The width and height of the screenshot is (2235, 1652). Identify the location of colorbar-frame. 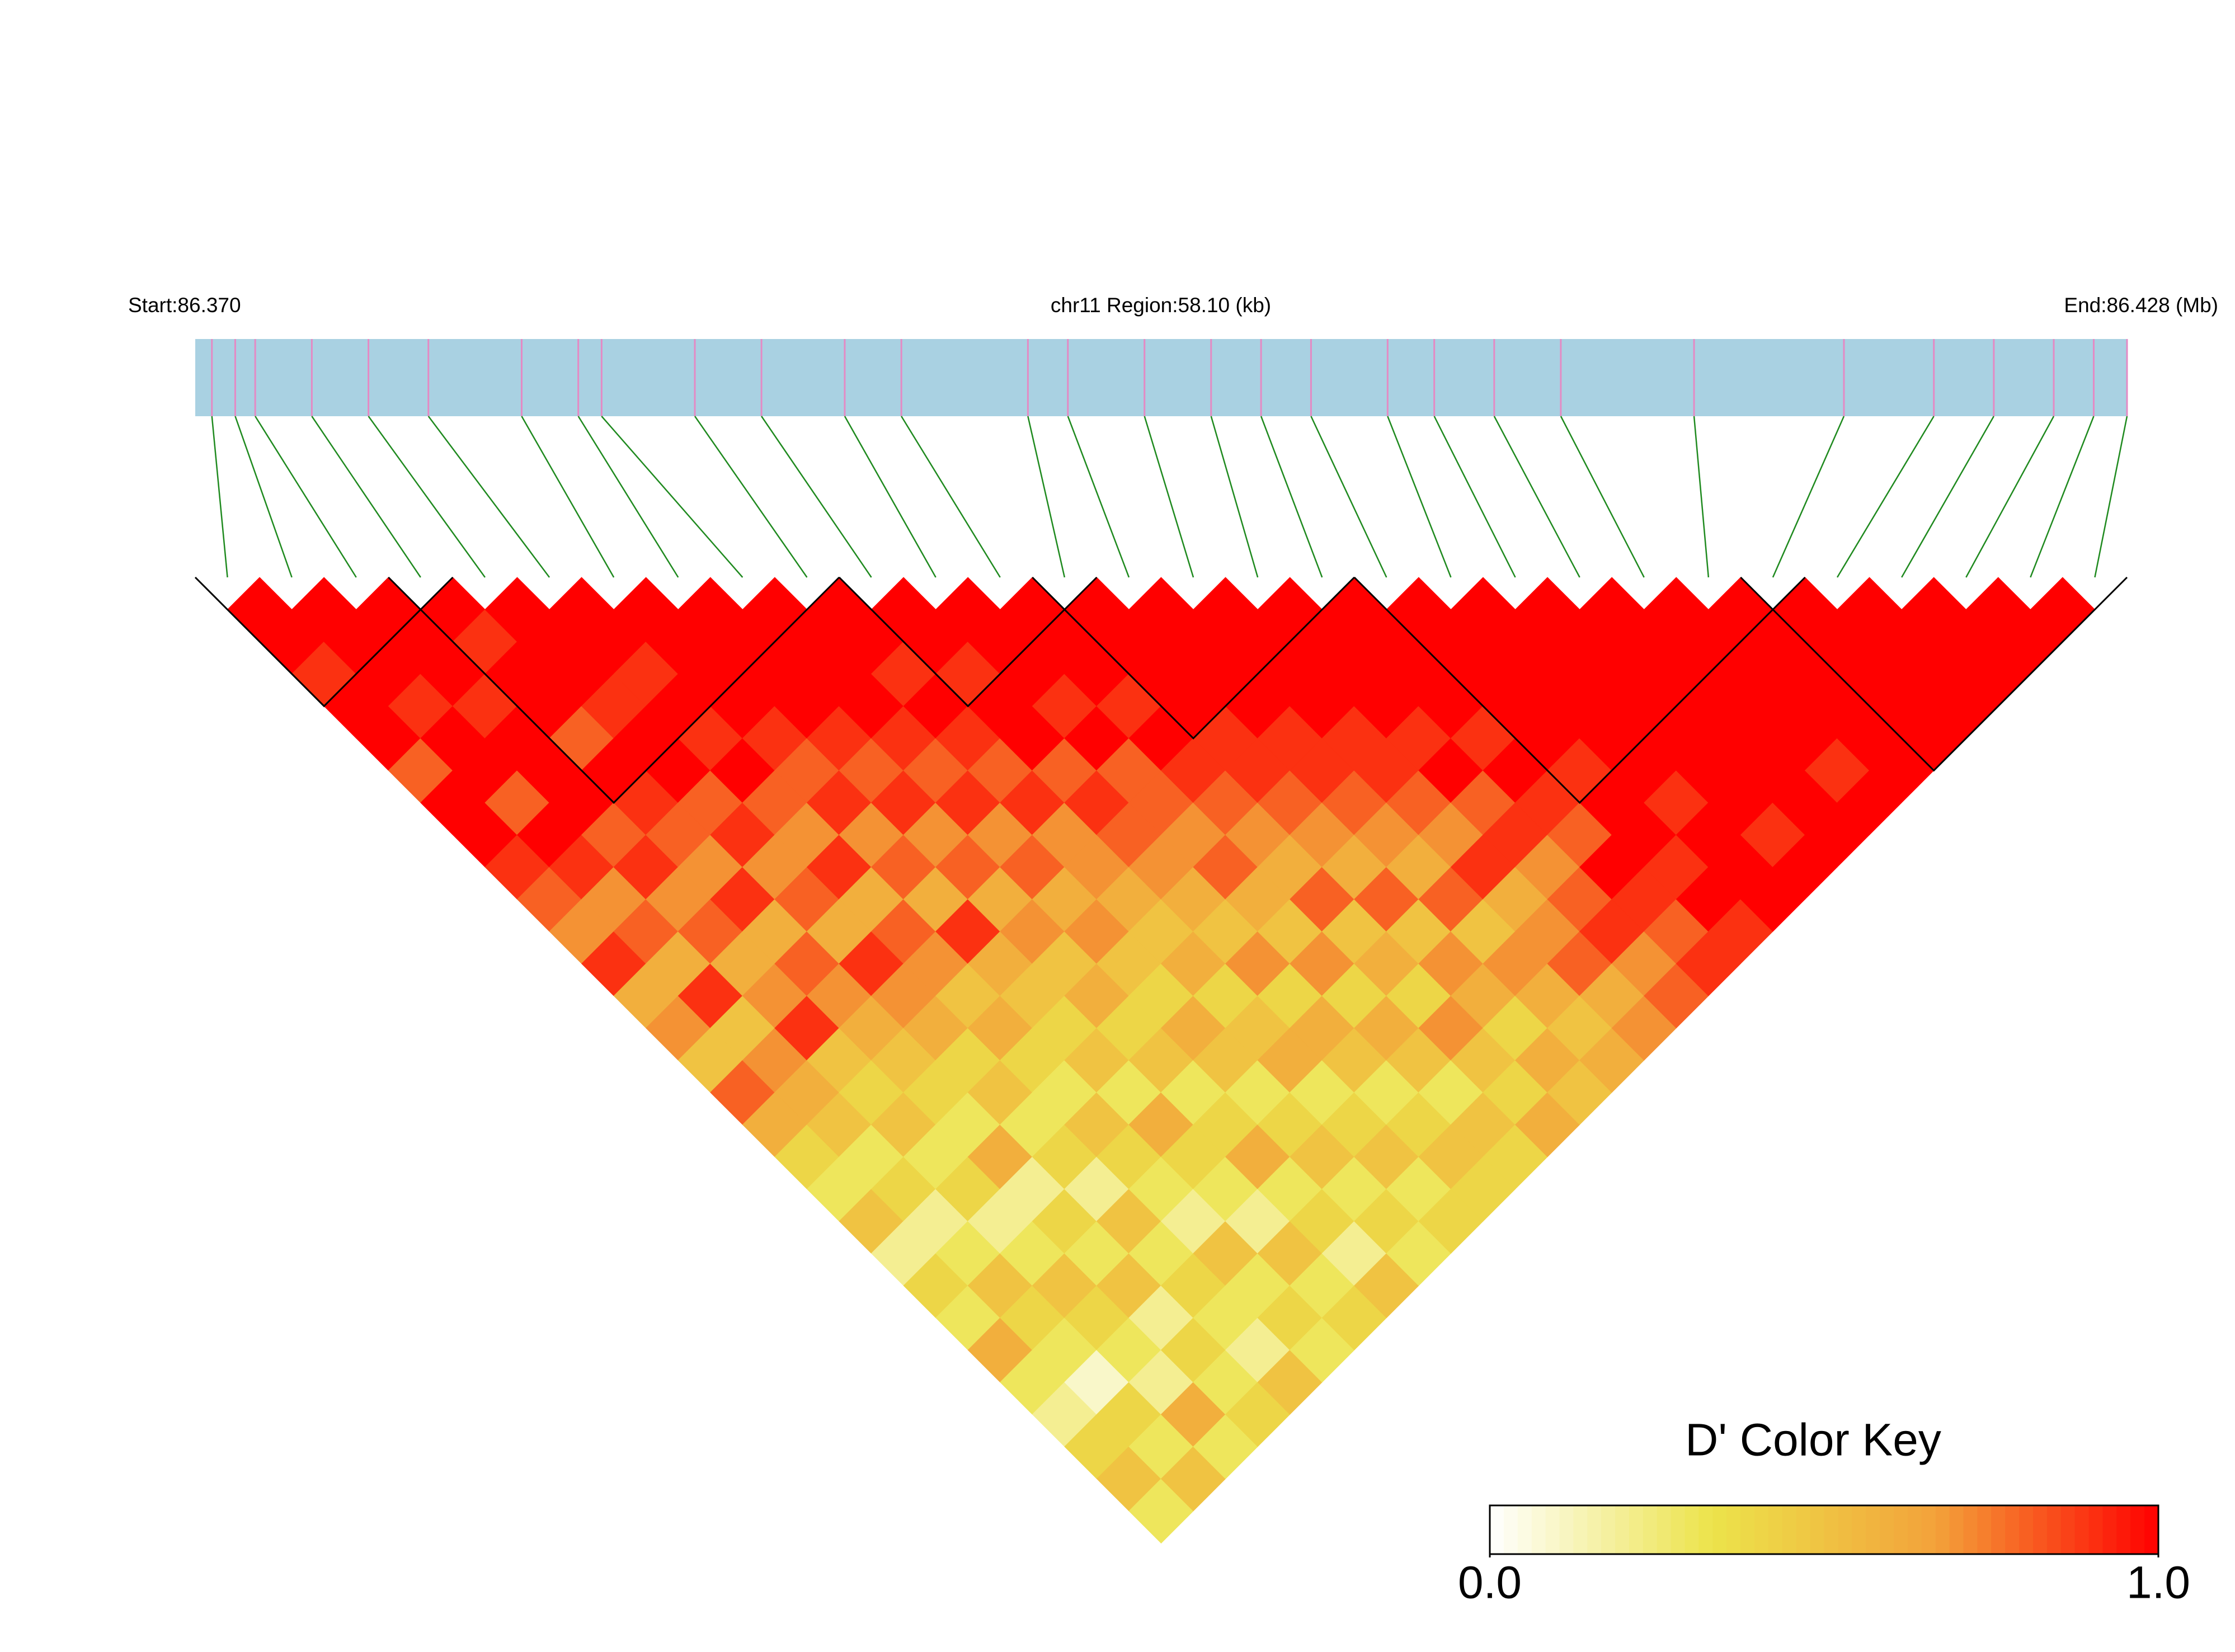
(1824, 1529).